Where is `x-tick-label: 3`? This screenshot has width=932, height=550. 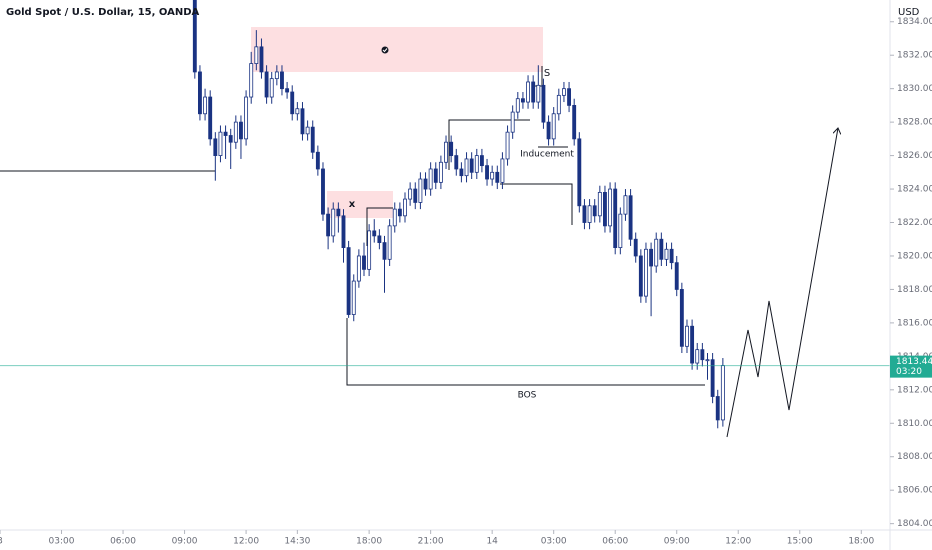 x-tick-label: 3 is located at coordinates (1, 542).